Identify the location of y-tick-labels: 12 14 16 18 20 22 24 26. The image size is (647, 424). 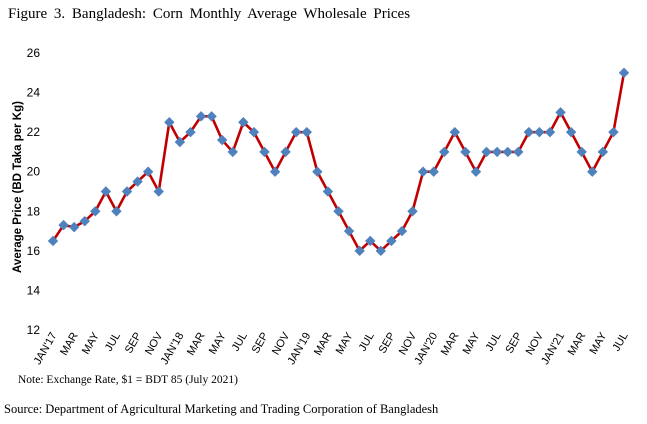
(34, 191).